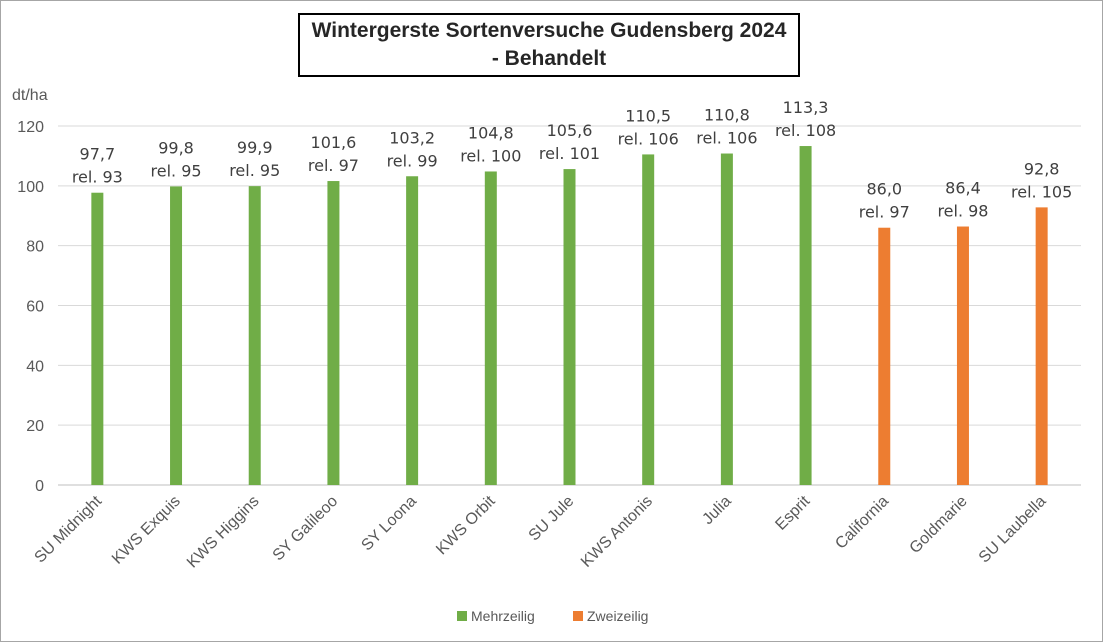 This screenshot has height=642, width=1103. I want to click on category-label: KWS Antonis, so click(617, 532).